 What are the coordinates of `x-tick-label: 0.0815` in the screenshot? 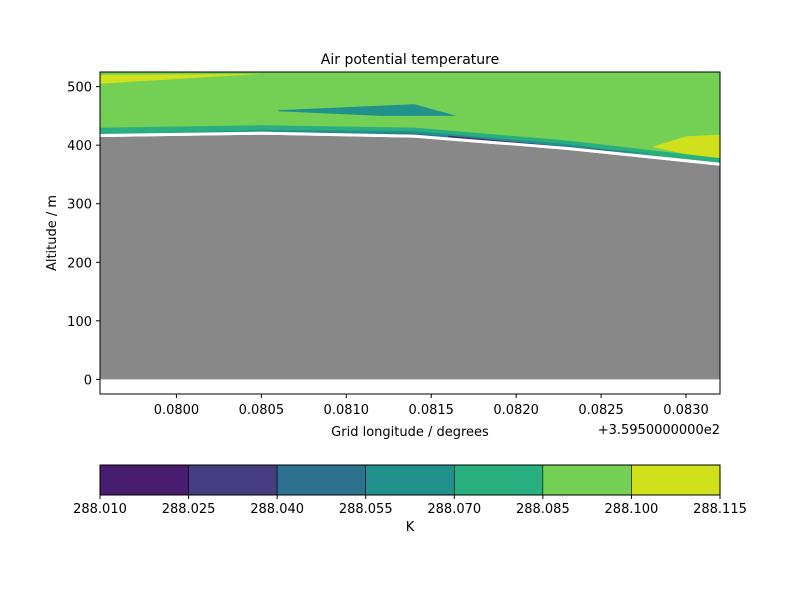 It's located at (431, 410).